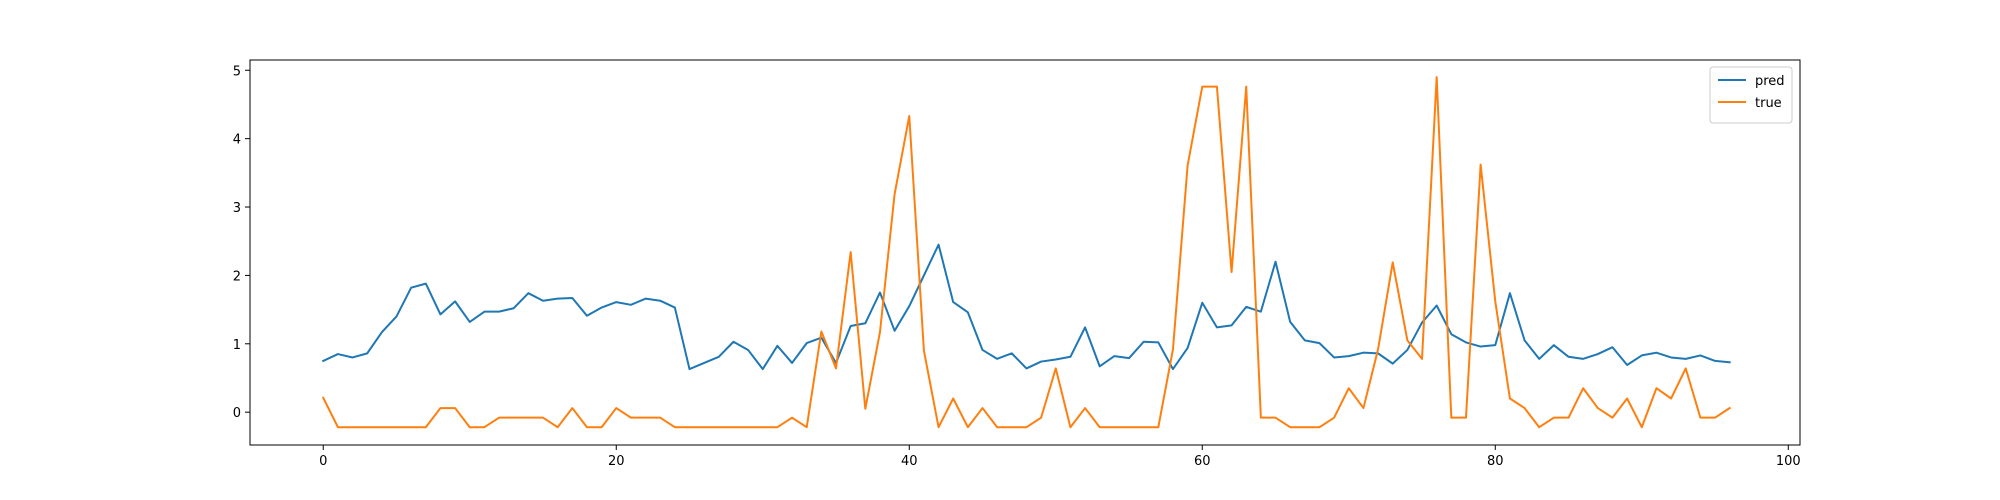 Image resolution: width=2000 pixels, height=500 pixels. I want to click on x-axis: 0 20 40 60 80 100, so click(1060, 457).